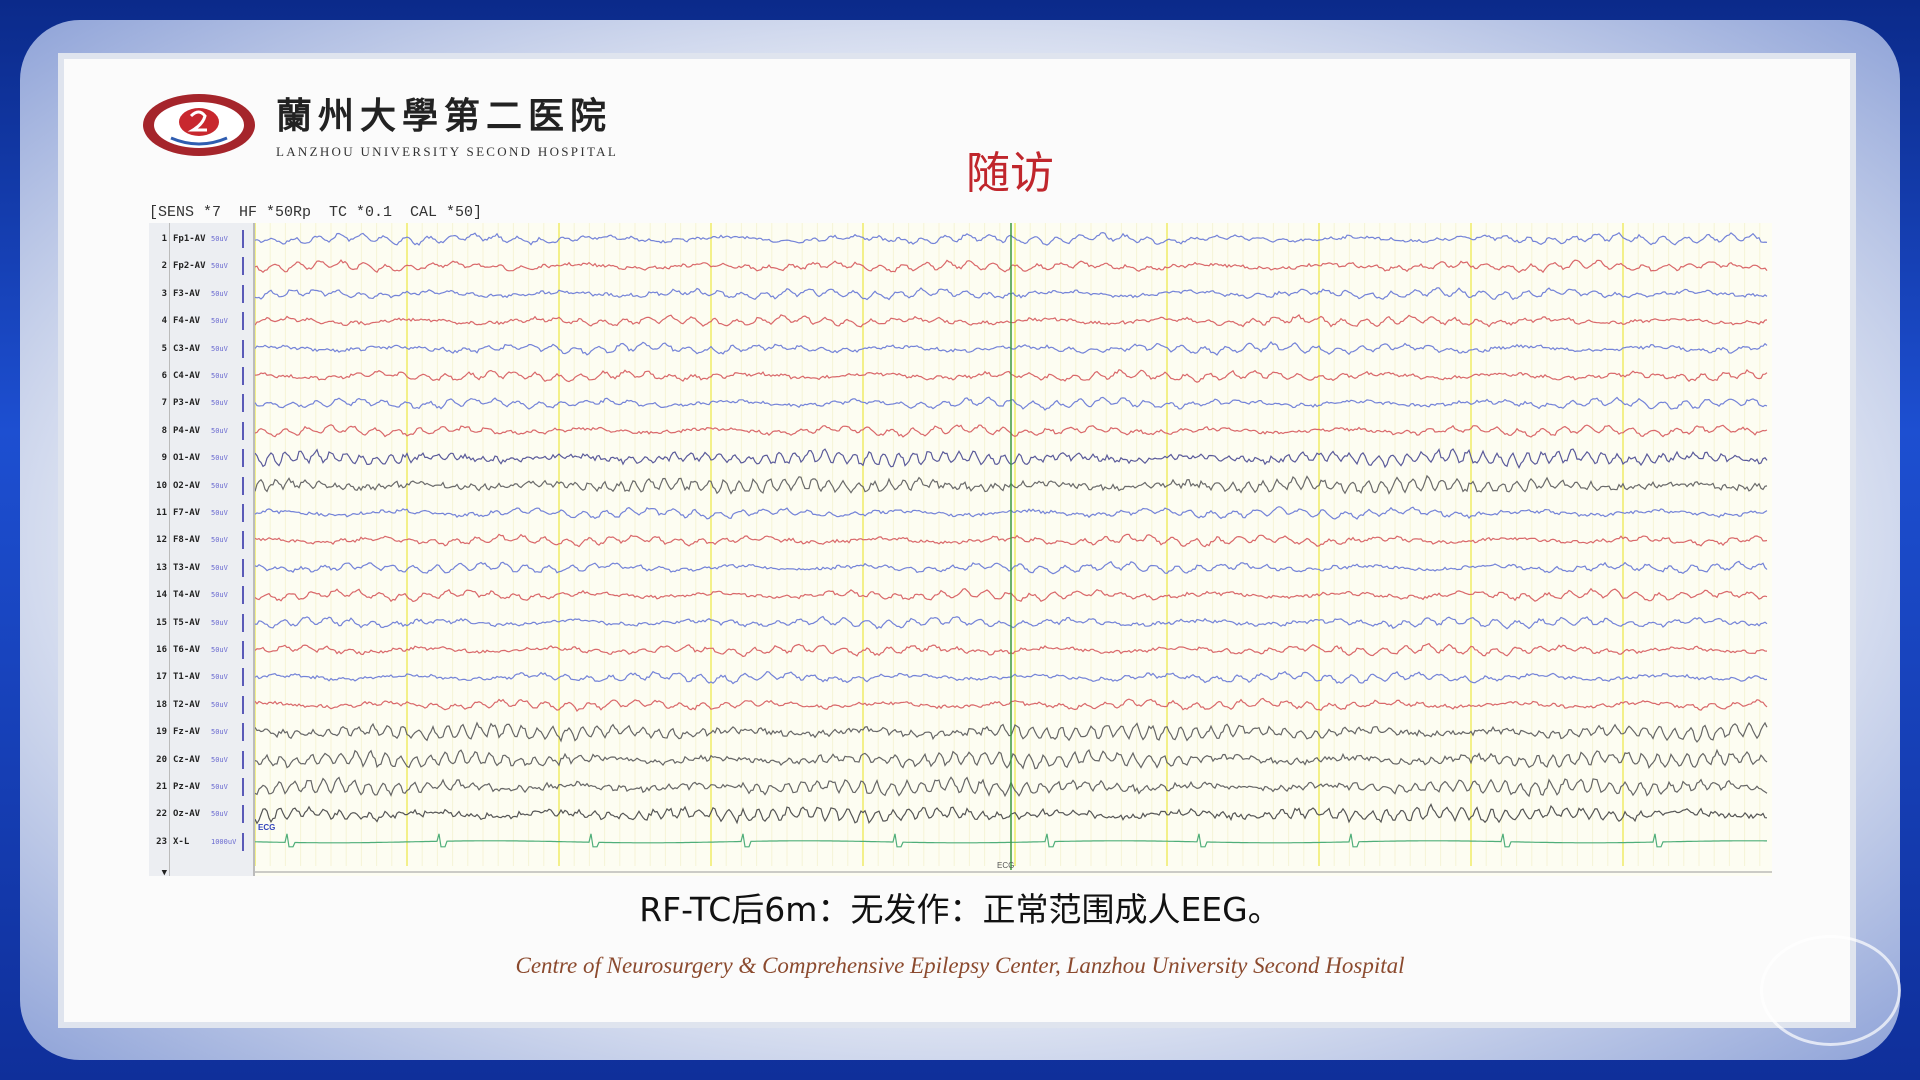 The width and height of the screenshot is (1920, 1080). What do you see at coordinates (161, 567) in the screenshot?
I see `channel-num: 13` at bounding box center [161, 567].